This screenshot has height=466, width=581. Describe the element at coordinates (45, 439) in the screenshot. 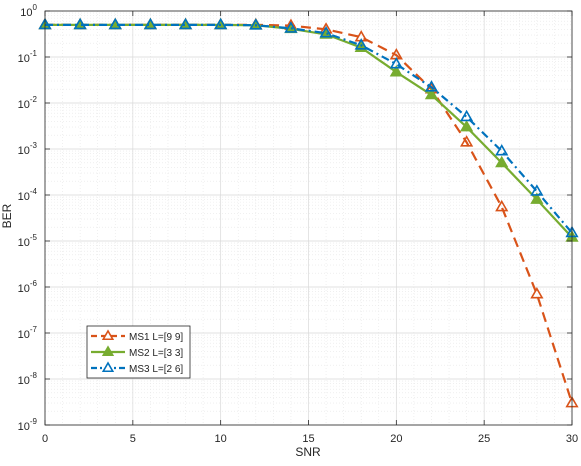

I see `x-tick-label: 0` at that location.